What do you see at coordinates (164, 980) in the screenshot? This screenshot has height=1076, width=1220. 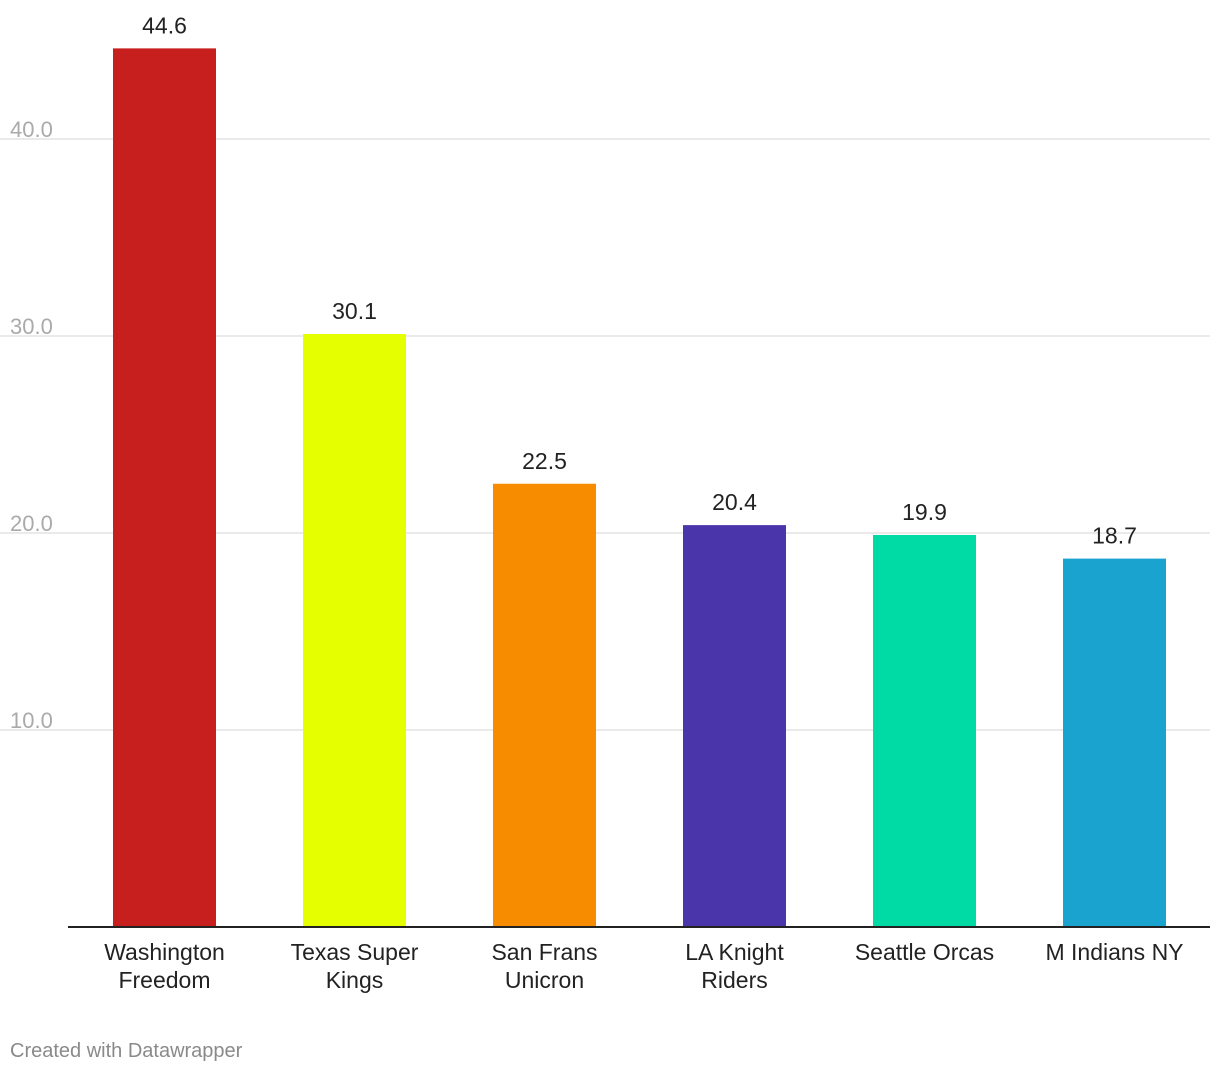 I see `category-label-line: Freedom` at bounding box center [164, 980].